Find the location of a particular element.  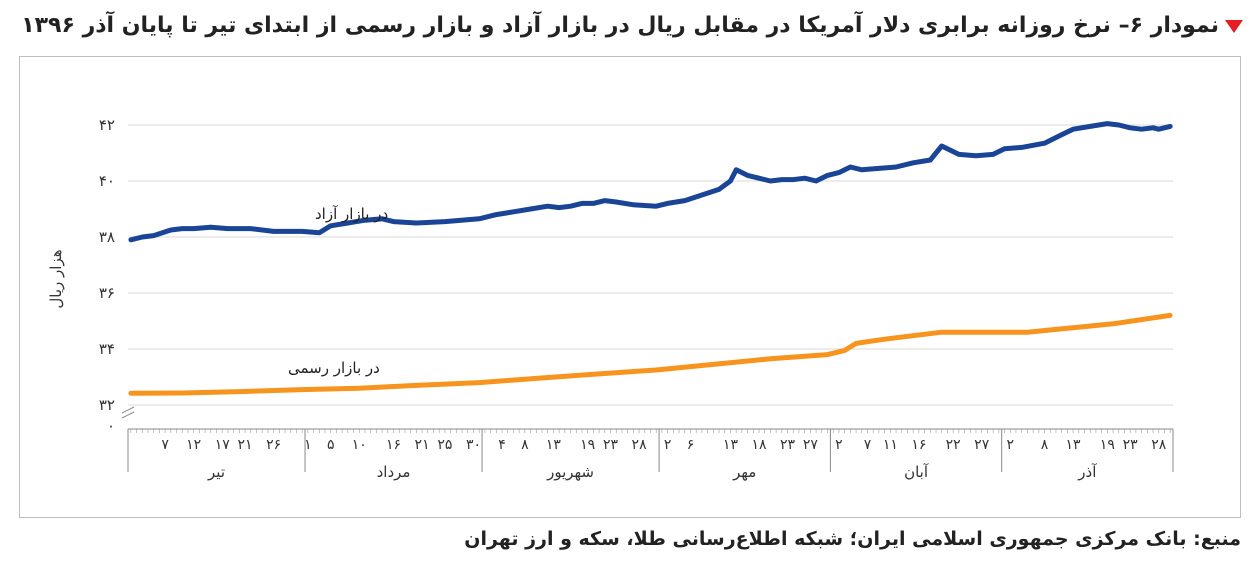

title-marker-icon is located at coordinates (1234, 26).